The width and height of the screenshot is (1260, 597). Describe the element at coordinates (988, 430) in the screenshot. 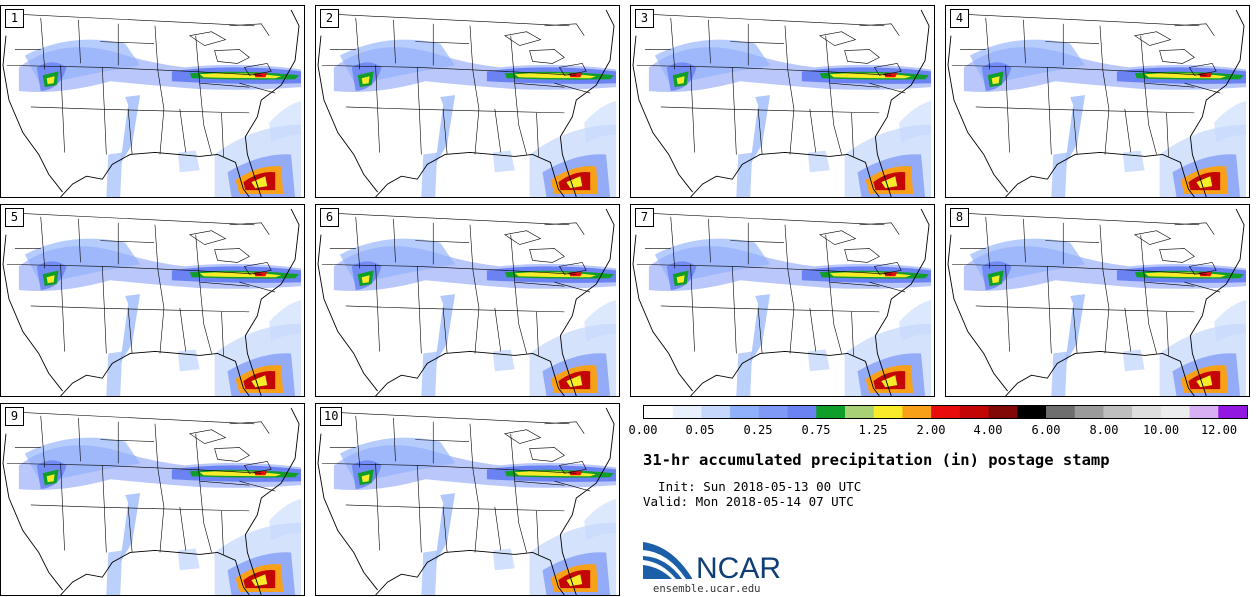

I see `colorbar-tick: 4.00` at that location.